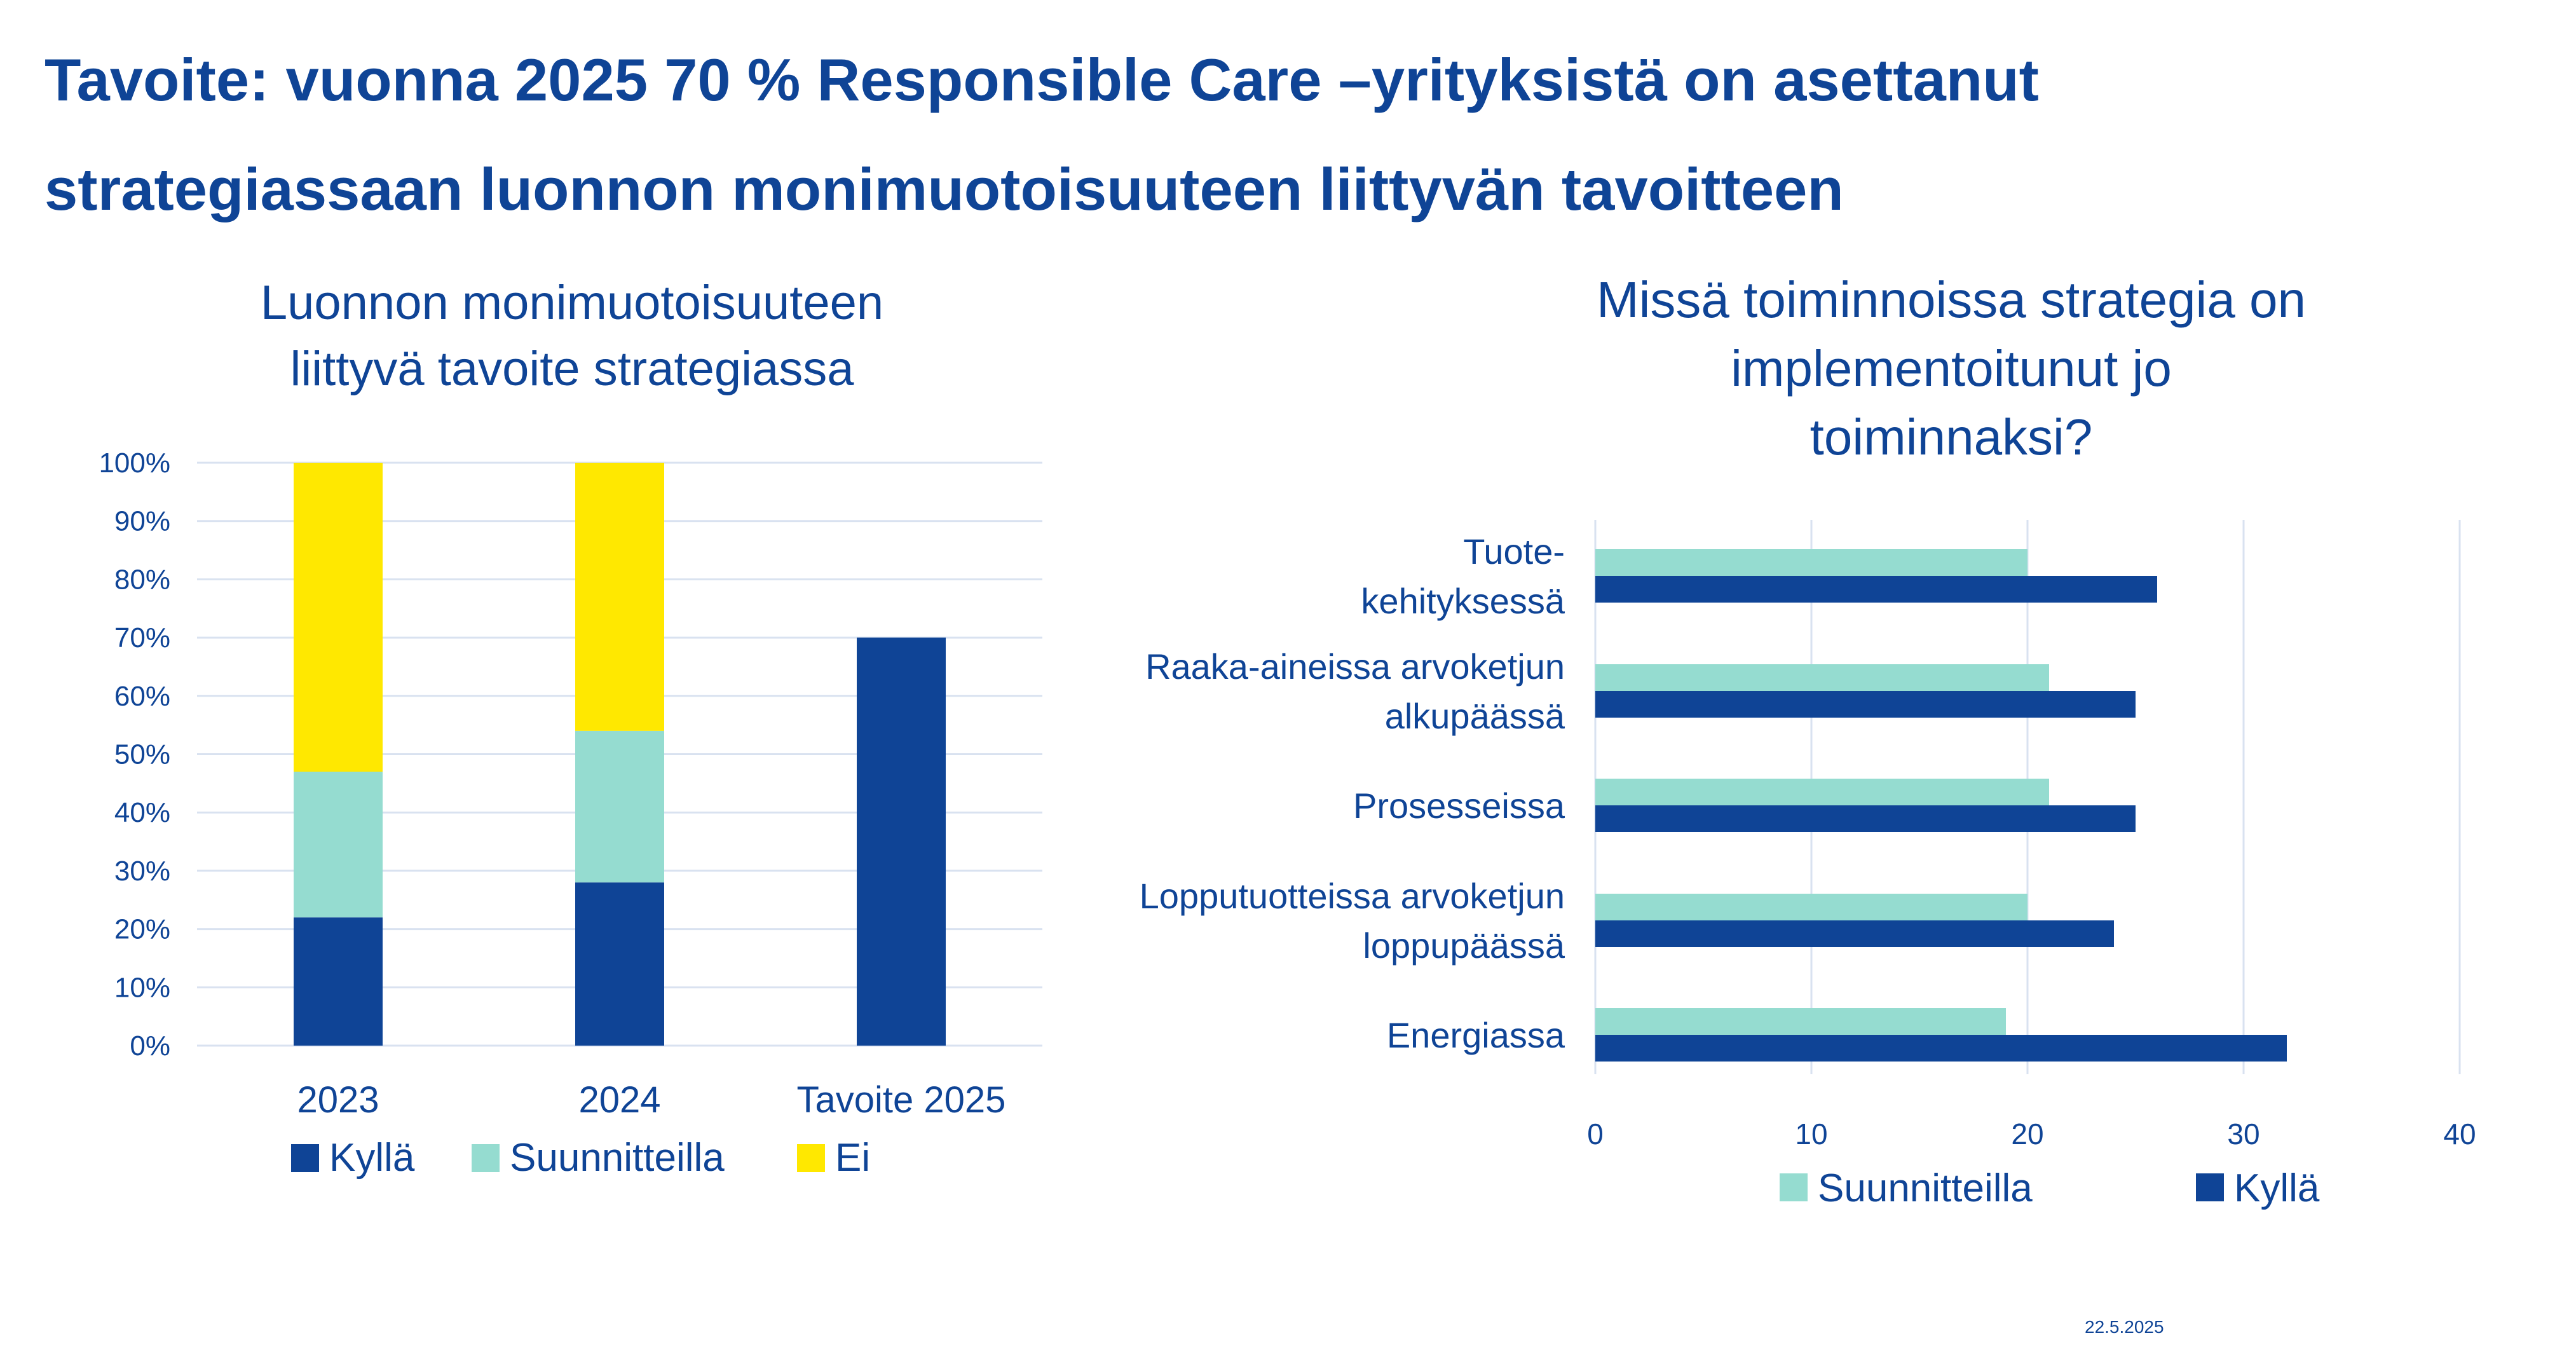 The height and width of the screenshot is (1345, 2576). I want to click on footer-date: 22.5.2025, so click(2124, 1327).